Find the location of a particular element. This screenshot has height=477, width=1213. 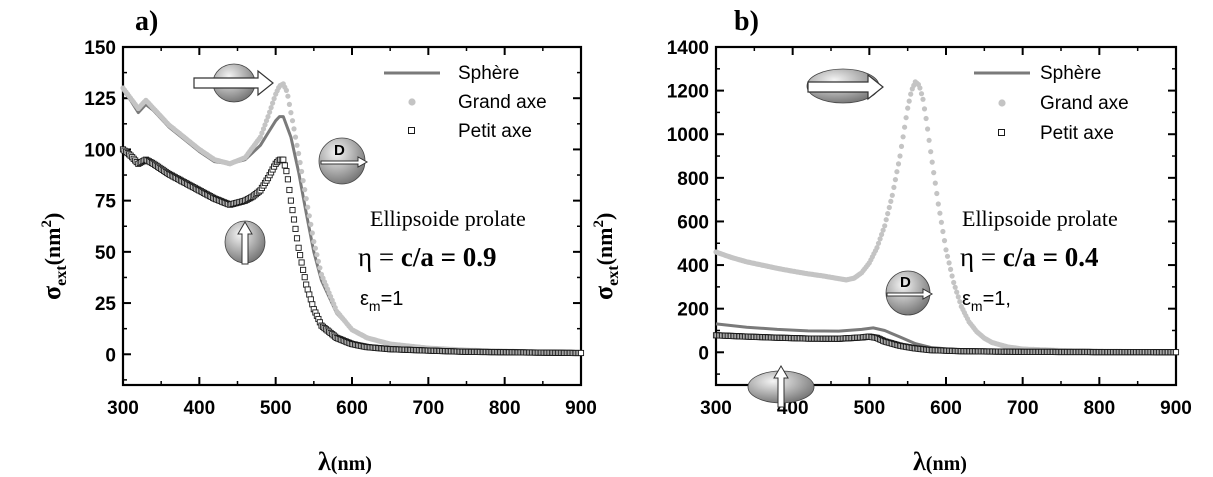

panel-b-xtick-label: 900 is located at coordinates (1176, 408).